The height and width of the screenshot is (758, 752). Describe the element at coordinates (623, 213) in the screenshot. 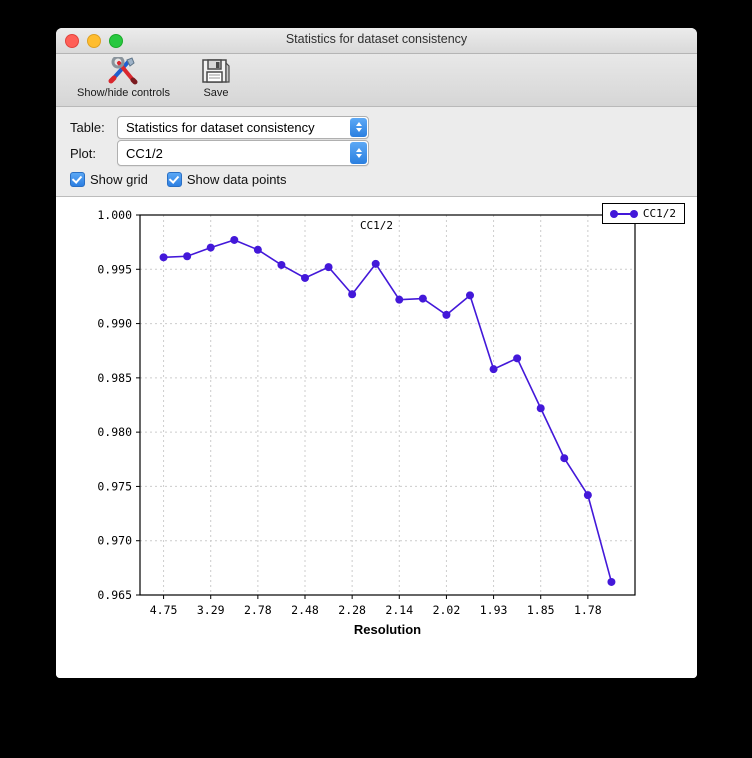

I see `legend-marker-icon` at that location.